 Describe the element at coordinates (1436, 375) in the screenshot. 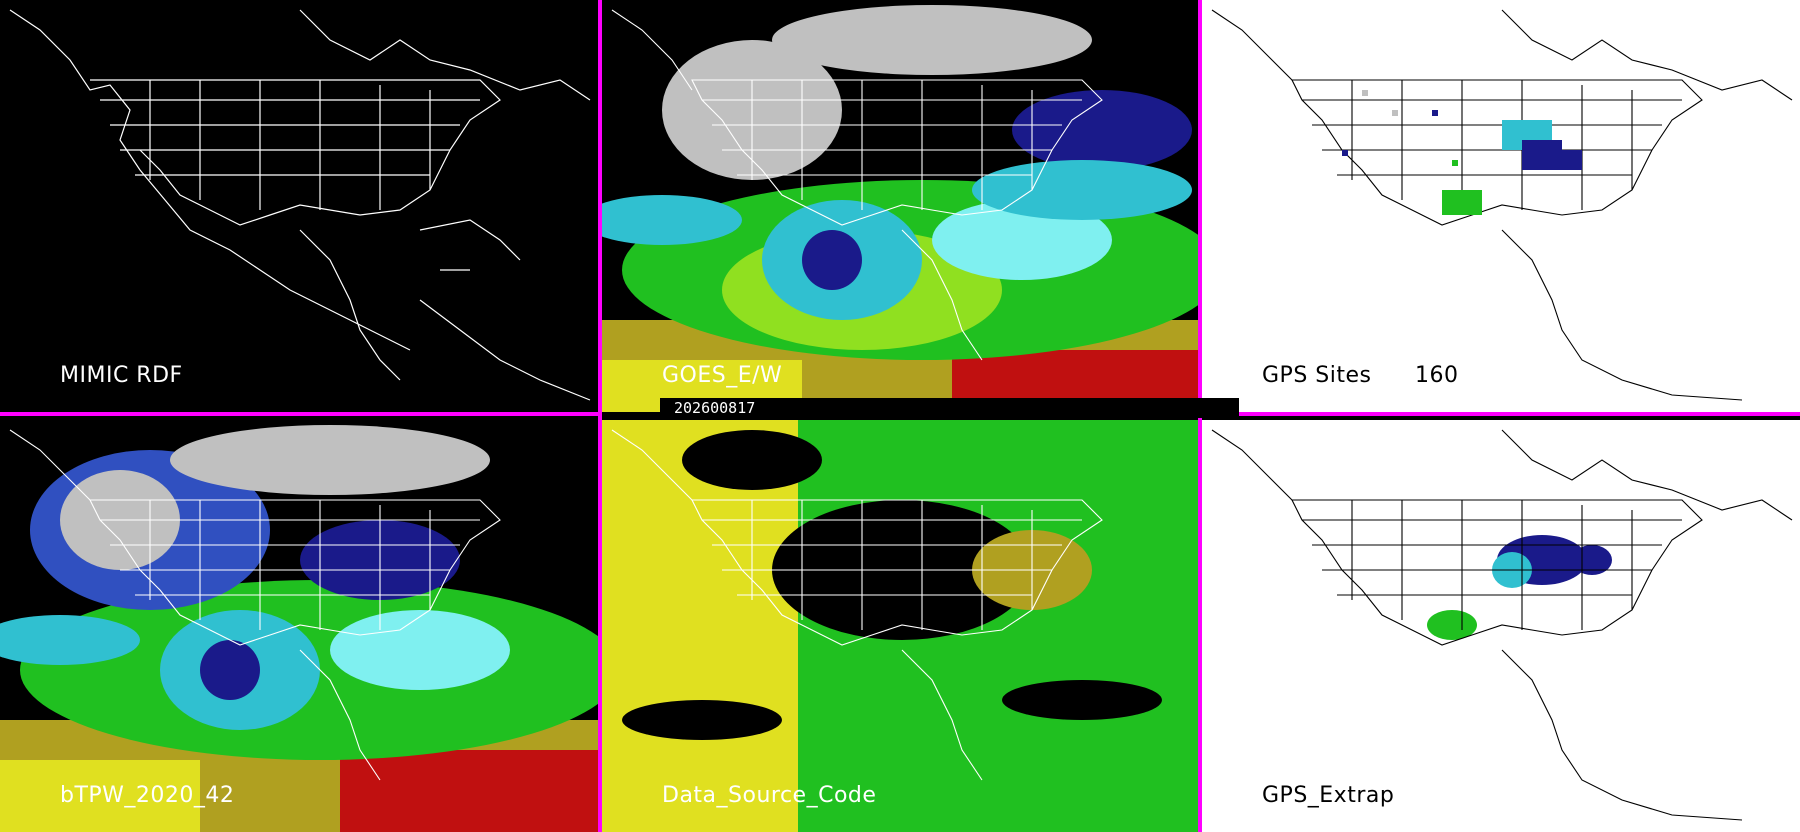

I see `gps-sites-count: 160` at that location.